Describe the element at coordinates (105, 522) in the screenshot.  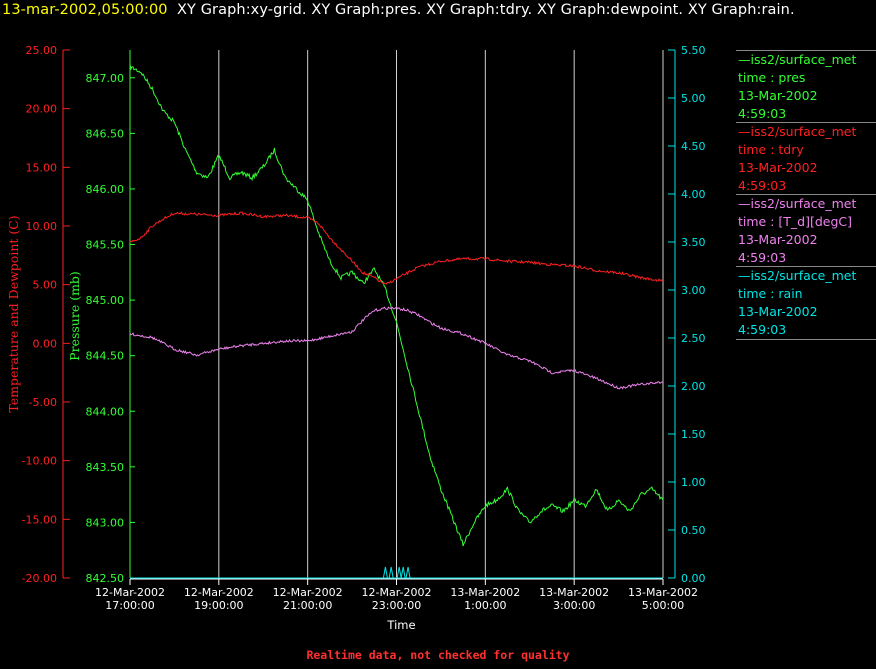
I see `pressure-tick-label: 843.00` at that location.